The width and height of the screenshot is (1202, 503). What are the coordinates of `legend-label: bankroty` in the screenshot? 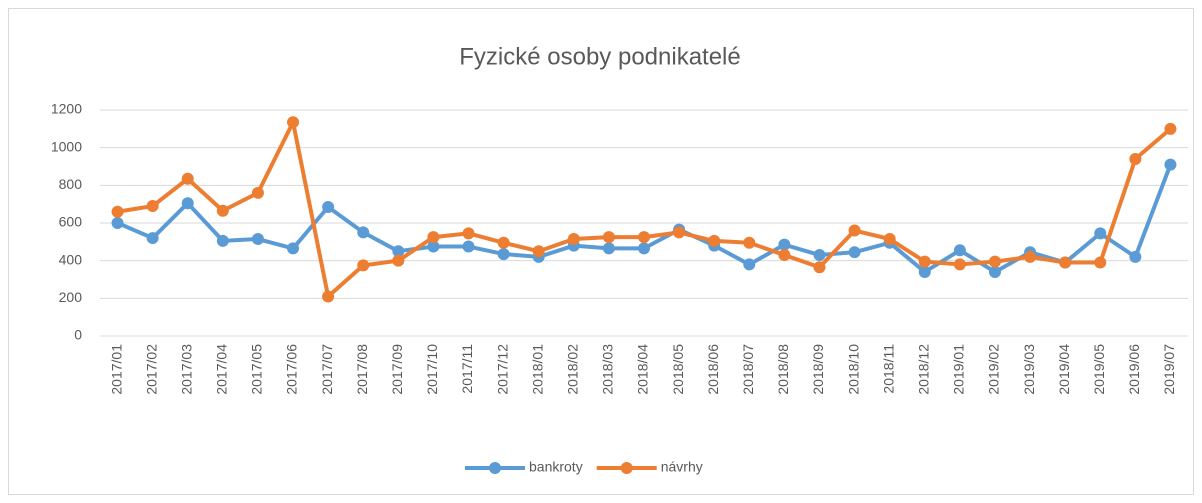 It's located at (556, 467).